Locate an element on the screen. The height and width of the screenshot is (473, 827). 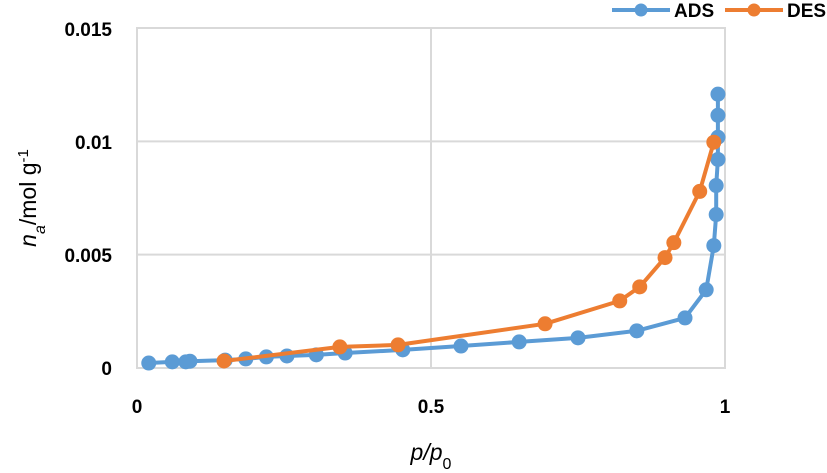
legend: ADS DES is located at coordinates (719, 11).